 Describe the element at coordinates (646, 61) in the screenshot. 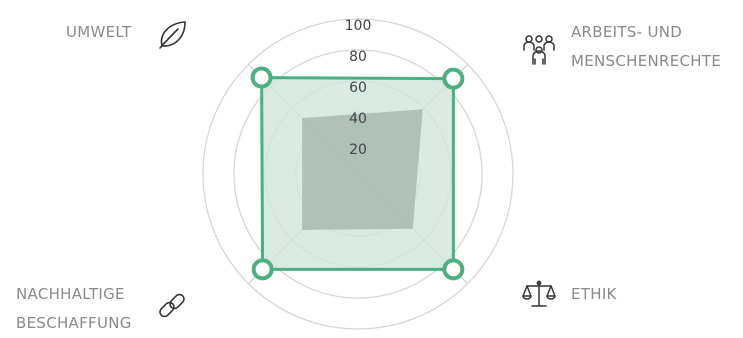

I see `label-arbeit-line-2: MENSCHENRECHTE` at that location.